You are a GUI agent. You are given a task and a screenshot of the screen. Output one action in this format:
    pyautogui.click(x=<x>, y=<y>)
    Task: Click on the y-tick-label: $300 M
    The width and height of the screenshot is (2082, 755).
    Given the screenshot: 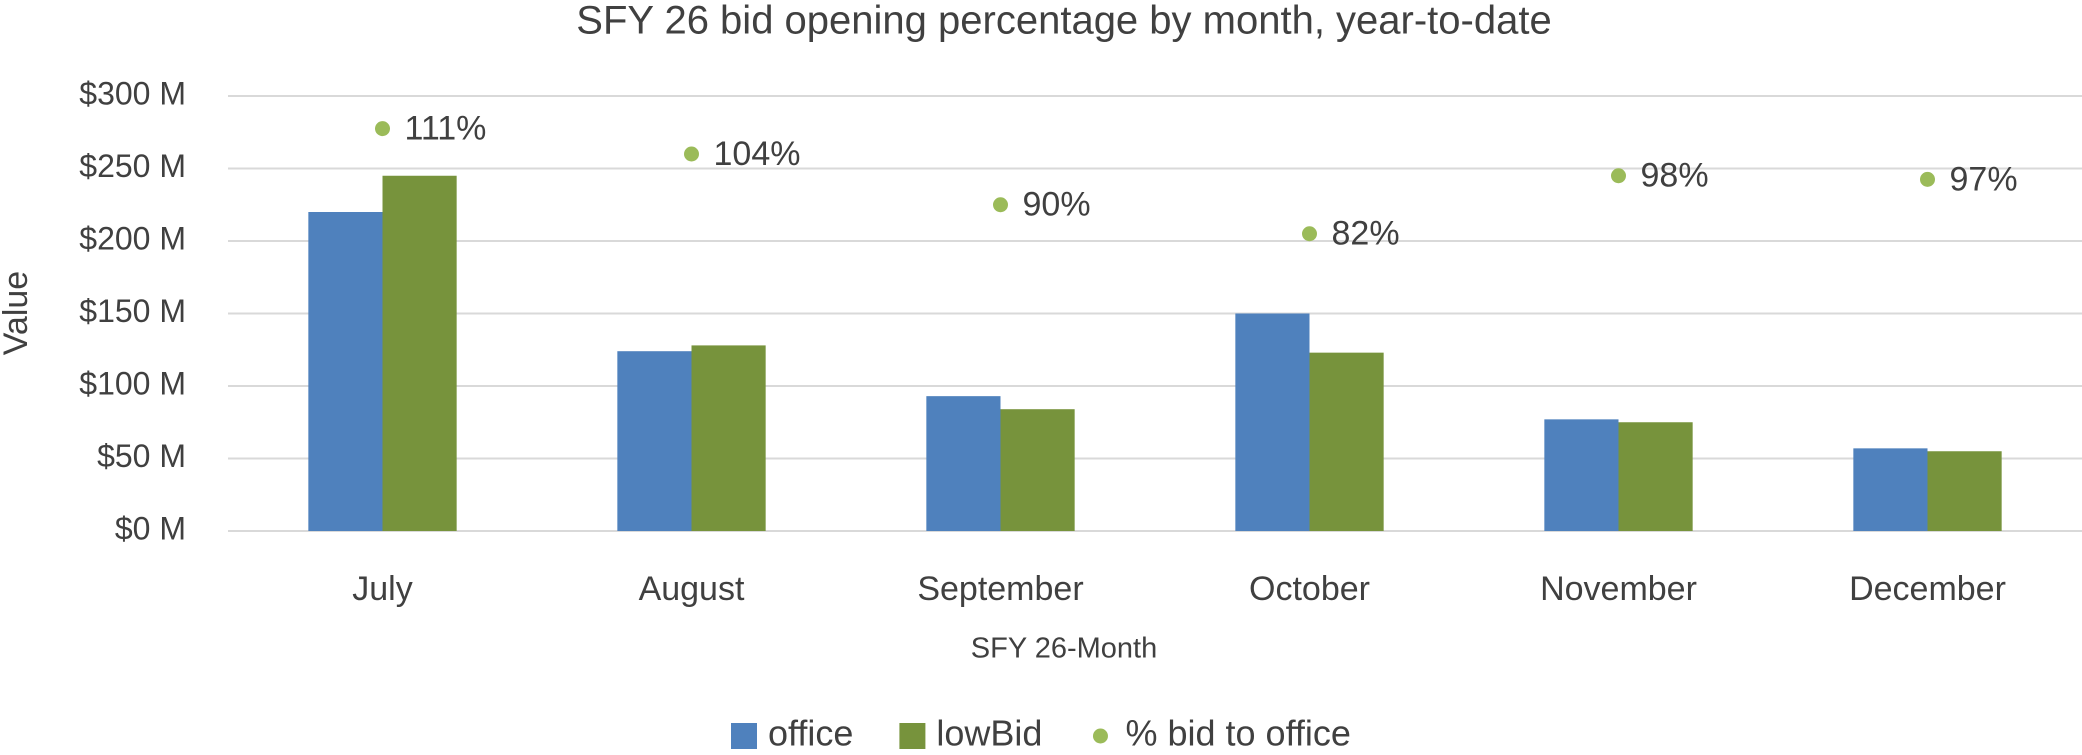 What is the action you would take?
    pyautogui.click(x=132, y=93)
    